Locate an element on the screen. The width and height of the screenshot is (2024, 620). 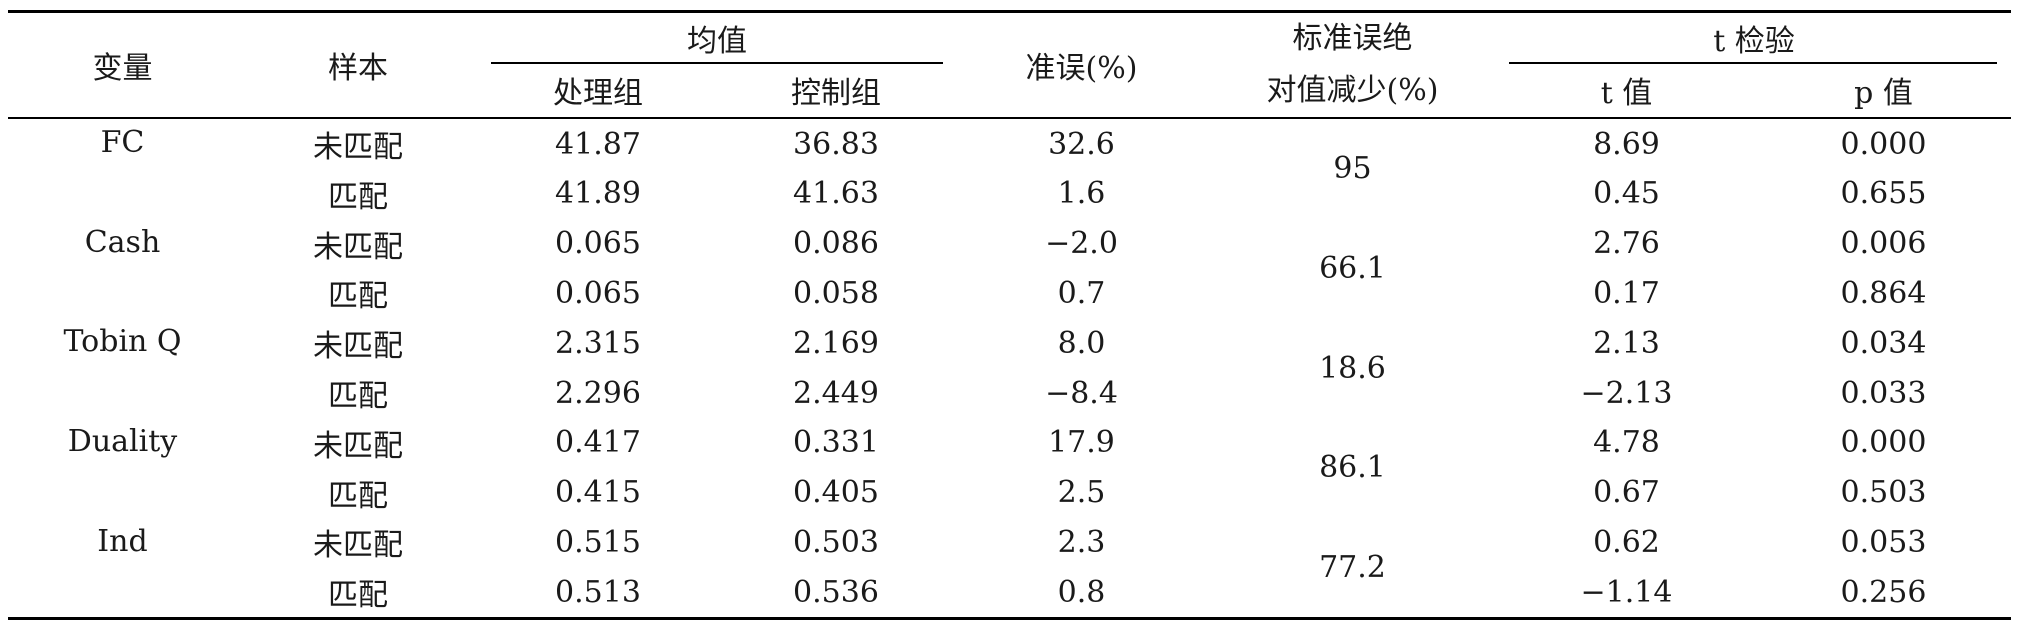
t-value: 2.76 is located at coordinates (1626, 244).